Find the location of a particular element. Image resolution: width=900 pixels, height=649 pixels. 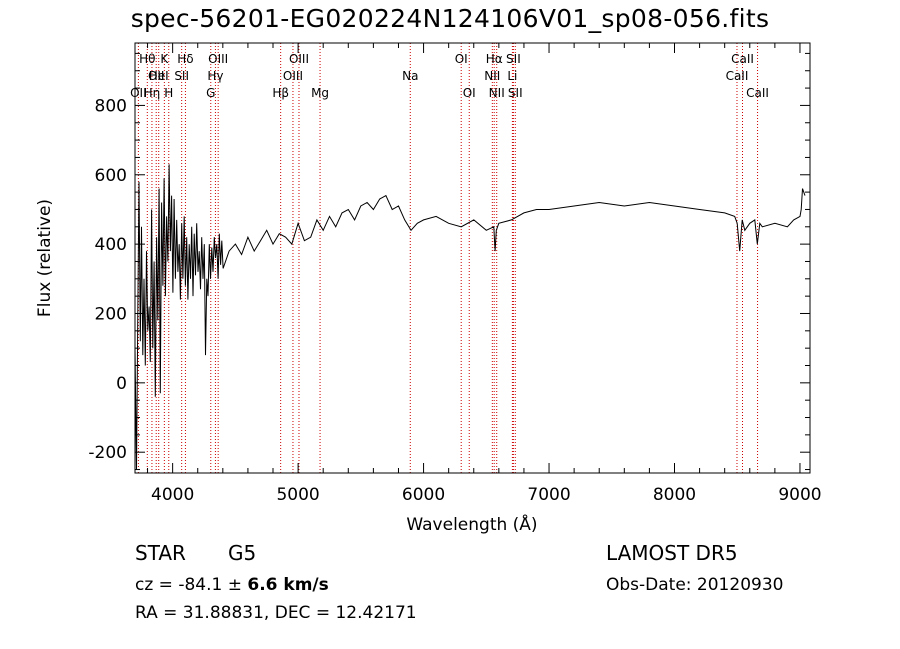

redshift-info: cz = -84.1 ± 6.6 km/s is located at coordinates (232, 585).